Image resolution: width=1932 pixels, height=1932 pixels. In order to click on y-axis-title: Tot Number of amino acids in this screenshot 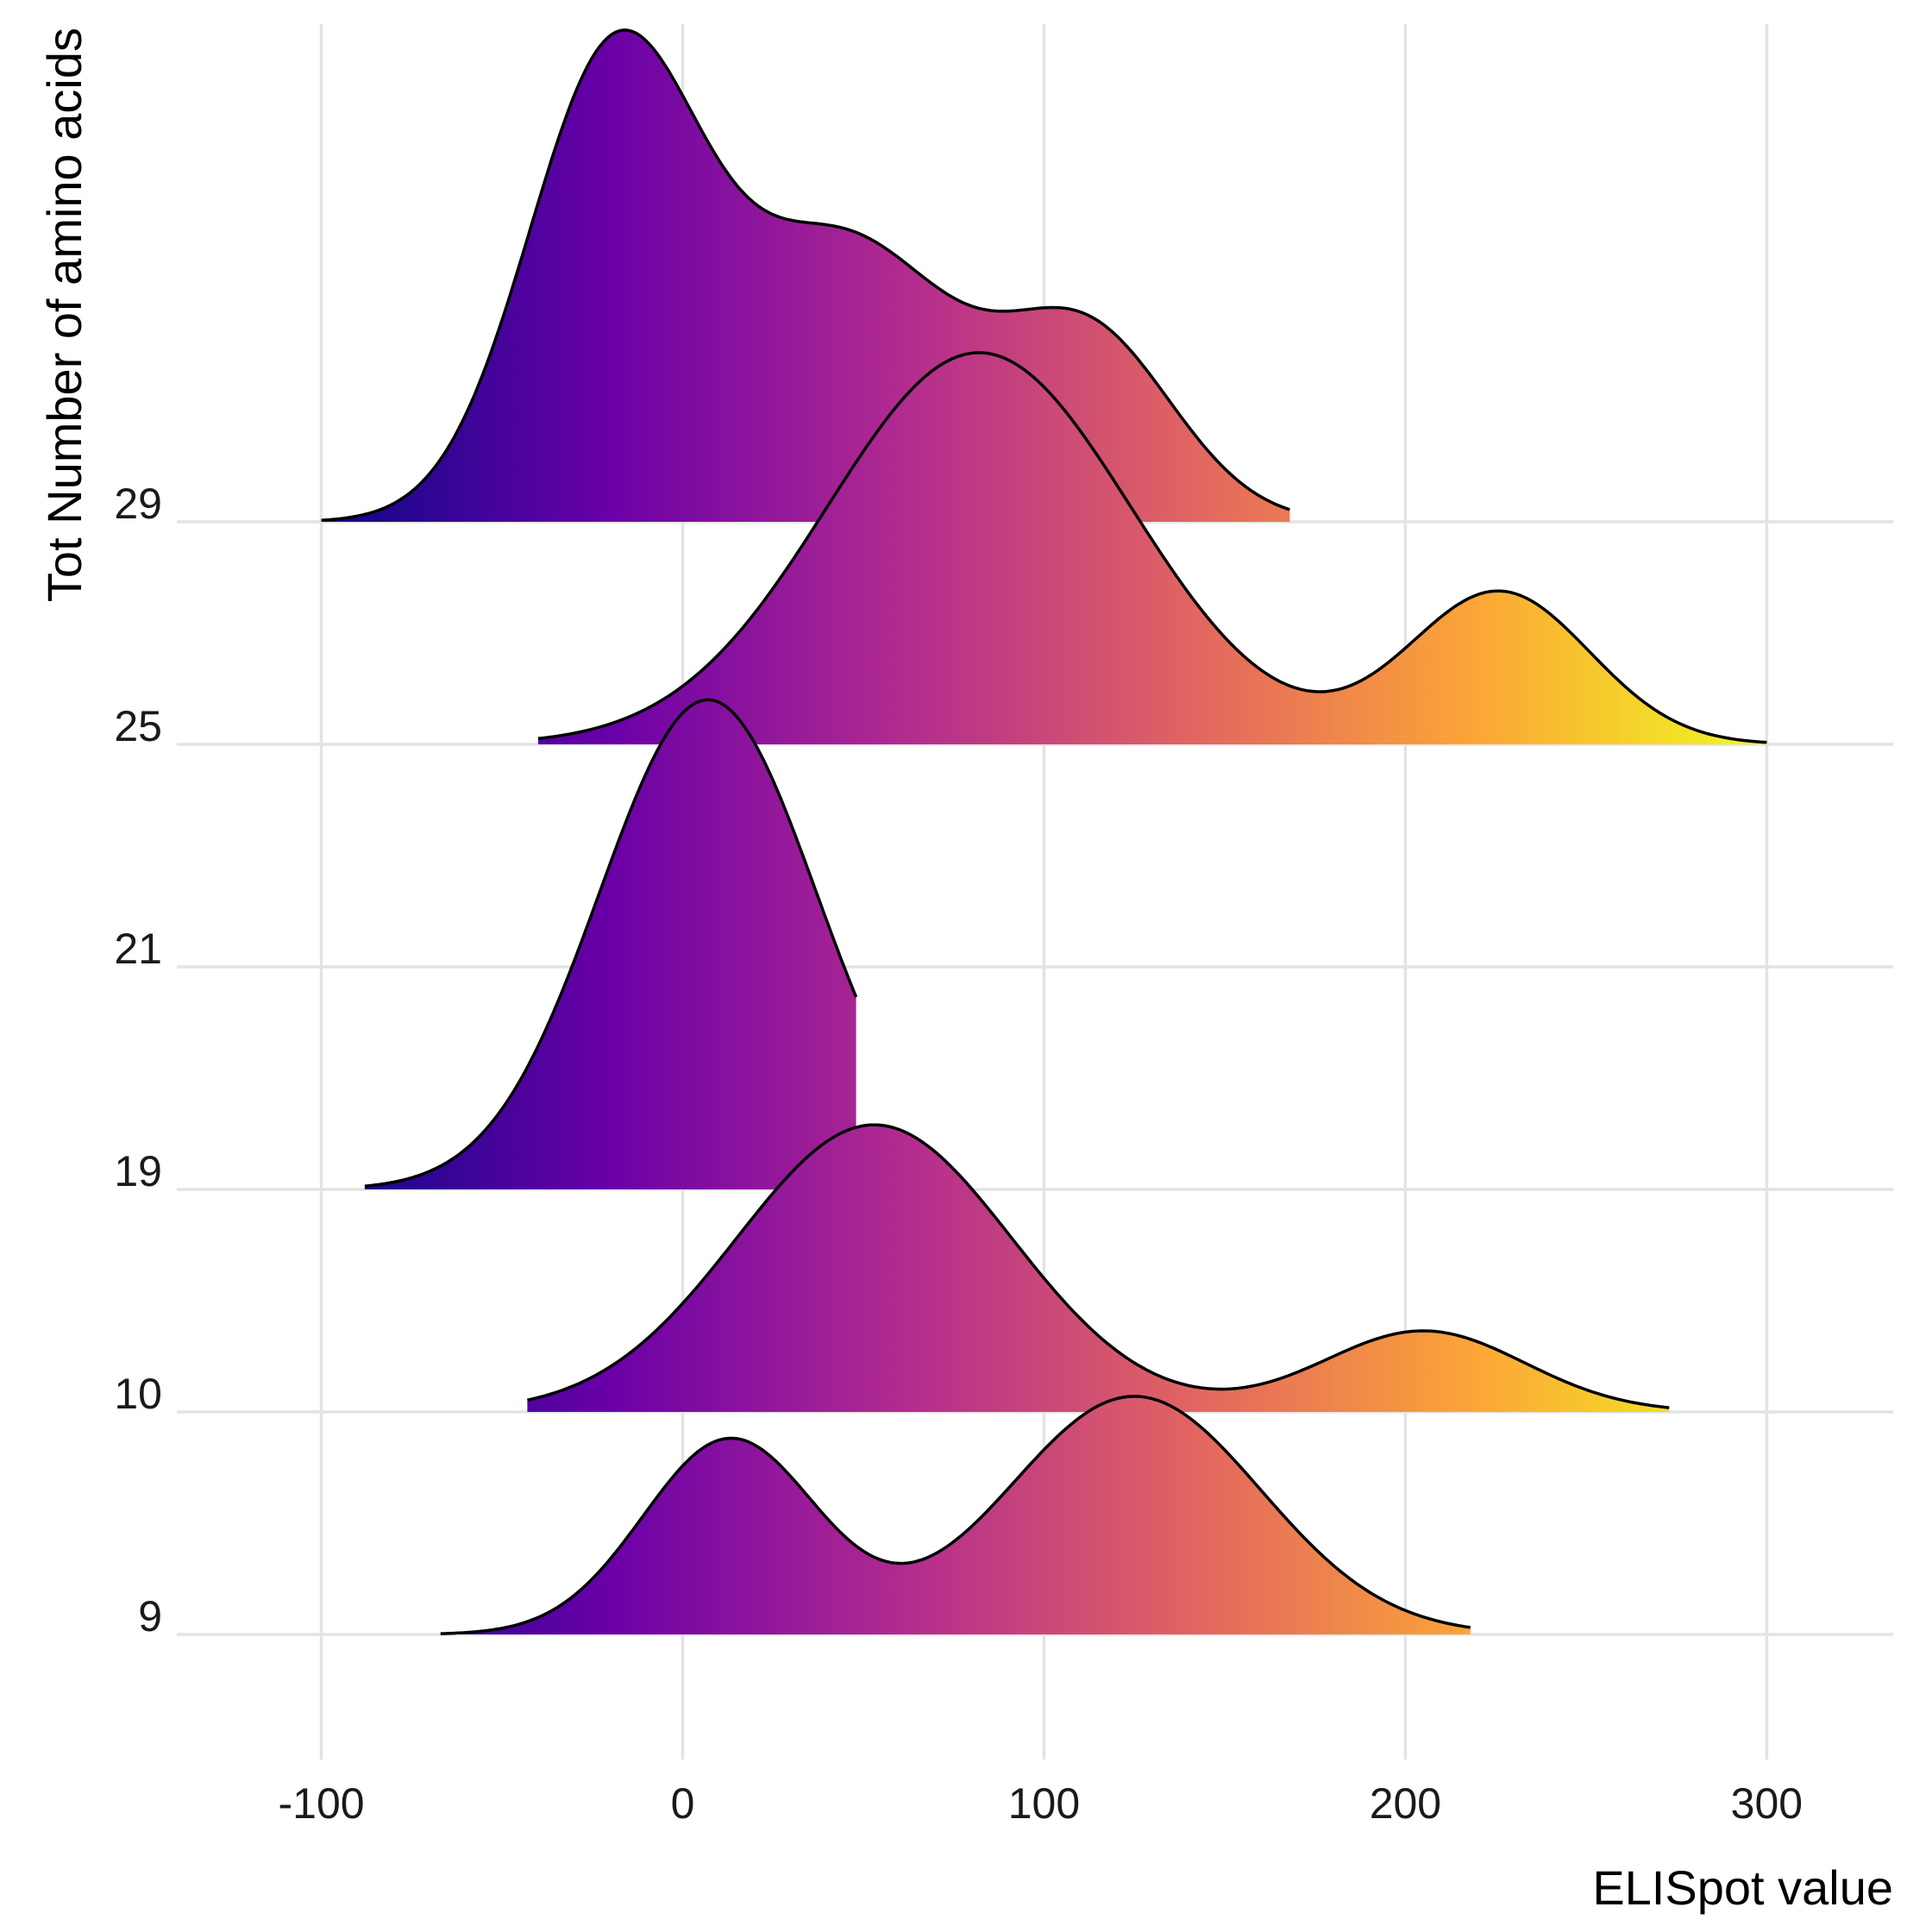, I will do `click(64, 315)`.